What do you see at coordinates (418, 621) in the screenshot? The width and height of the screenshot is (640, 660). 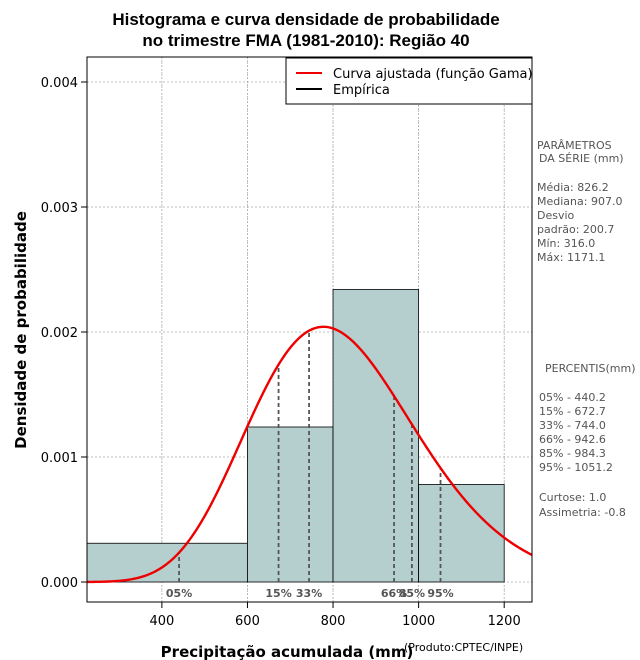 I see `x-tick-label-1000: 1000` at bounding box center [418, 621].